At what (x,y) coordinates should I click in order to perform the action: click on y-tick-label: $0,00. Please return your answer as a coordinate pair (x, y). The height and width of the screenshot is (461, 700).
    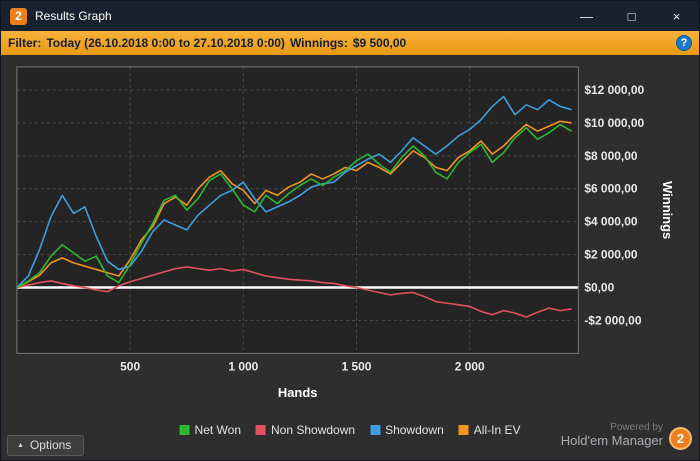
    Looking at the image, I should click on (599, 288).